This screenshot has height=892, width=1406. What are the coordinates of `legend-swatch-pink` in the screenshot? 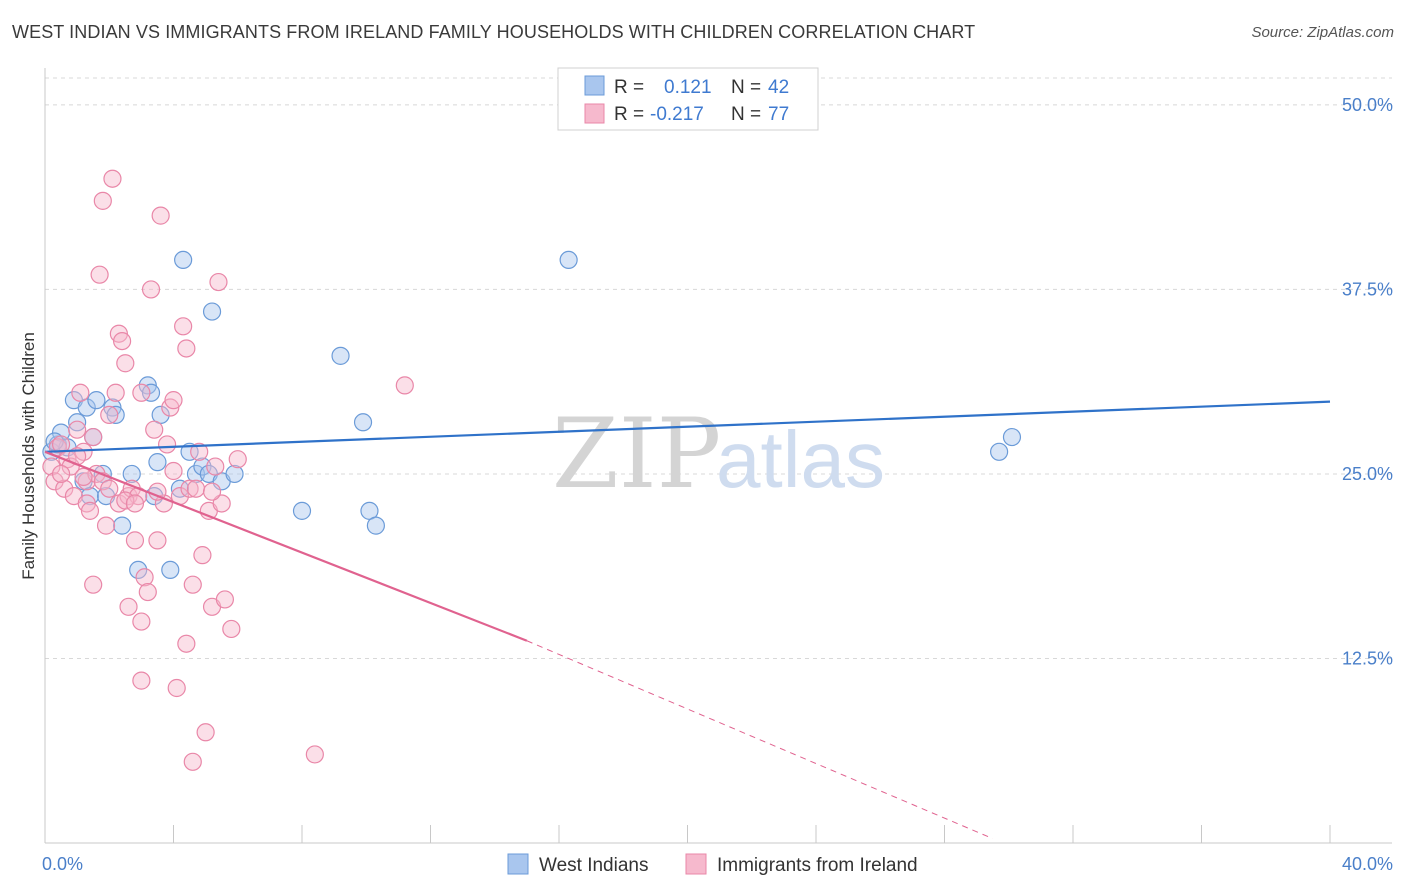 It's located at (594, 113).